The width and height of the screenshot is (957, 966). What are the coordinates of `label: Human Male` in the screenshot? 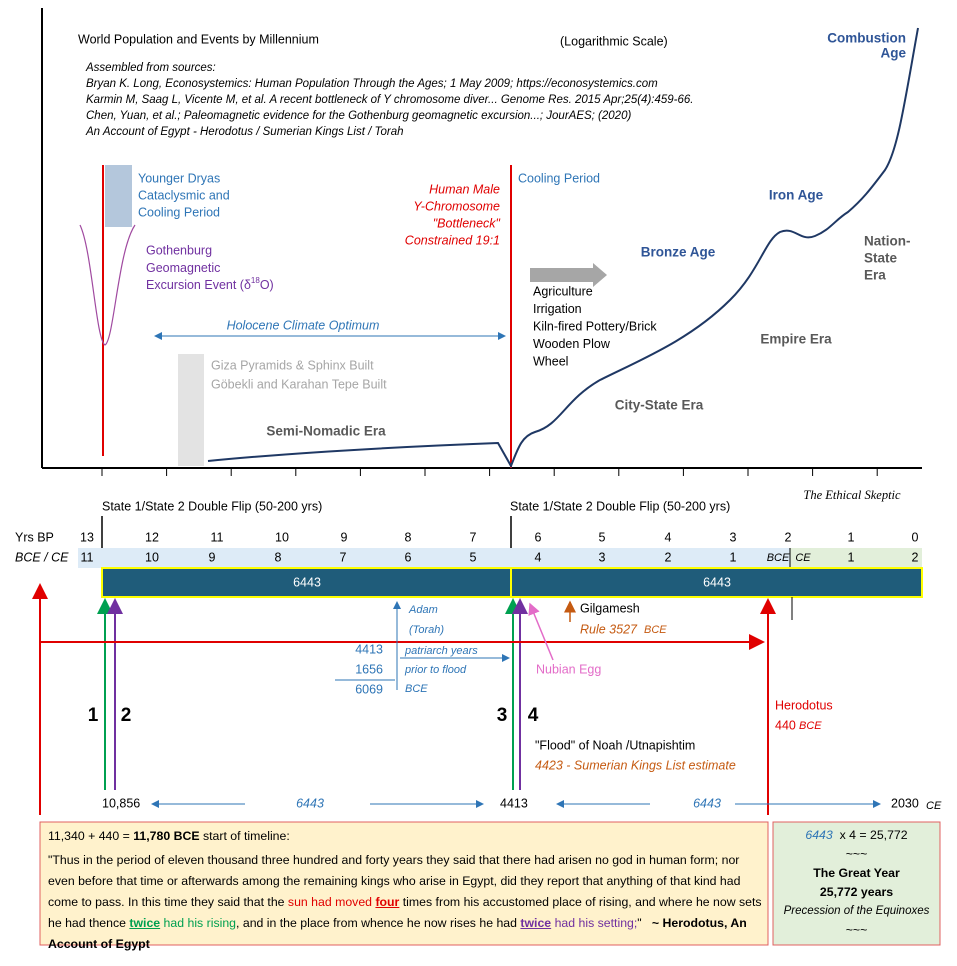 It's located at (464, 189).